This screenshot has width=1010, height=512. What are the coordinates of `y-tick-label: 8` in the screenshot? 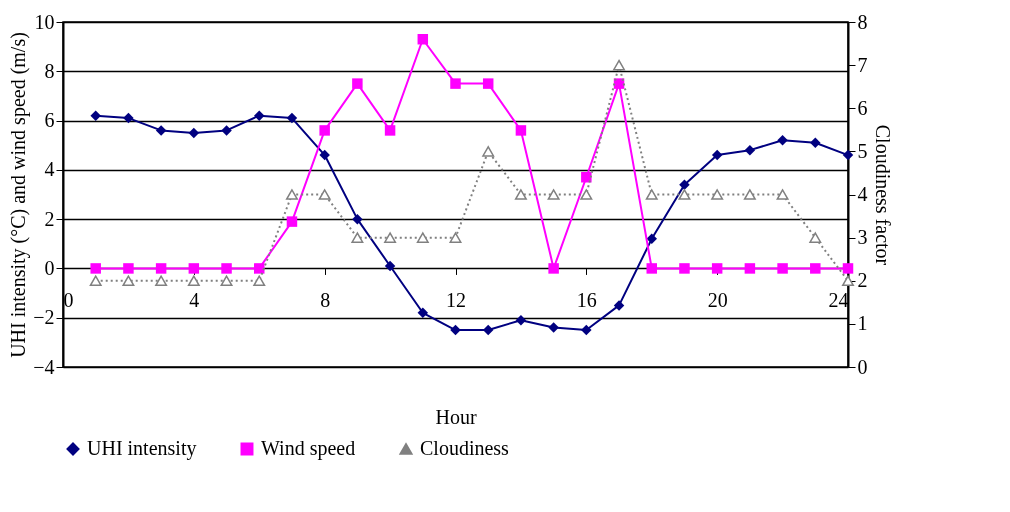 It's located at (49, 70).